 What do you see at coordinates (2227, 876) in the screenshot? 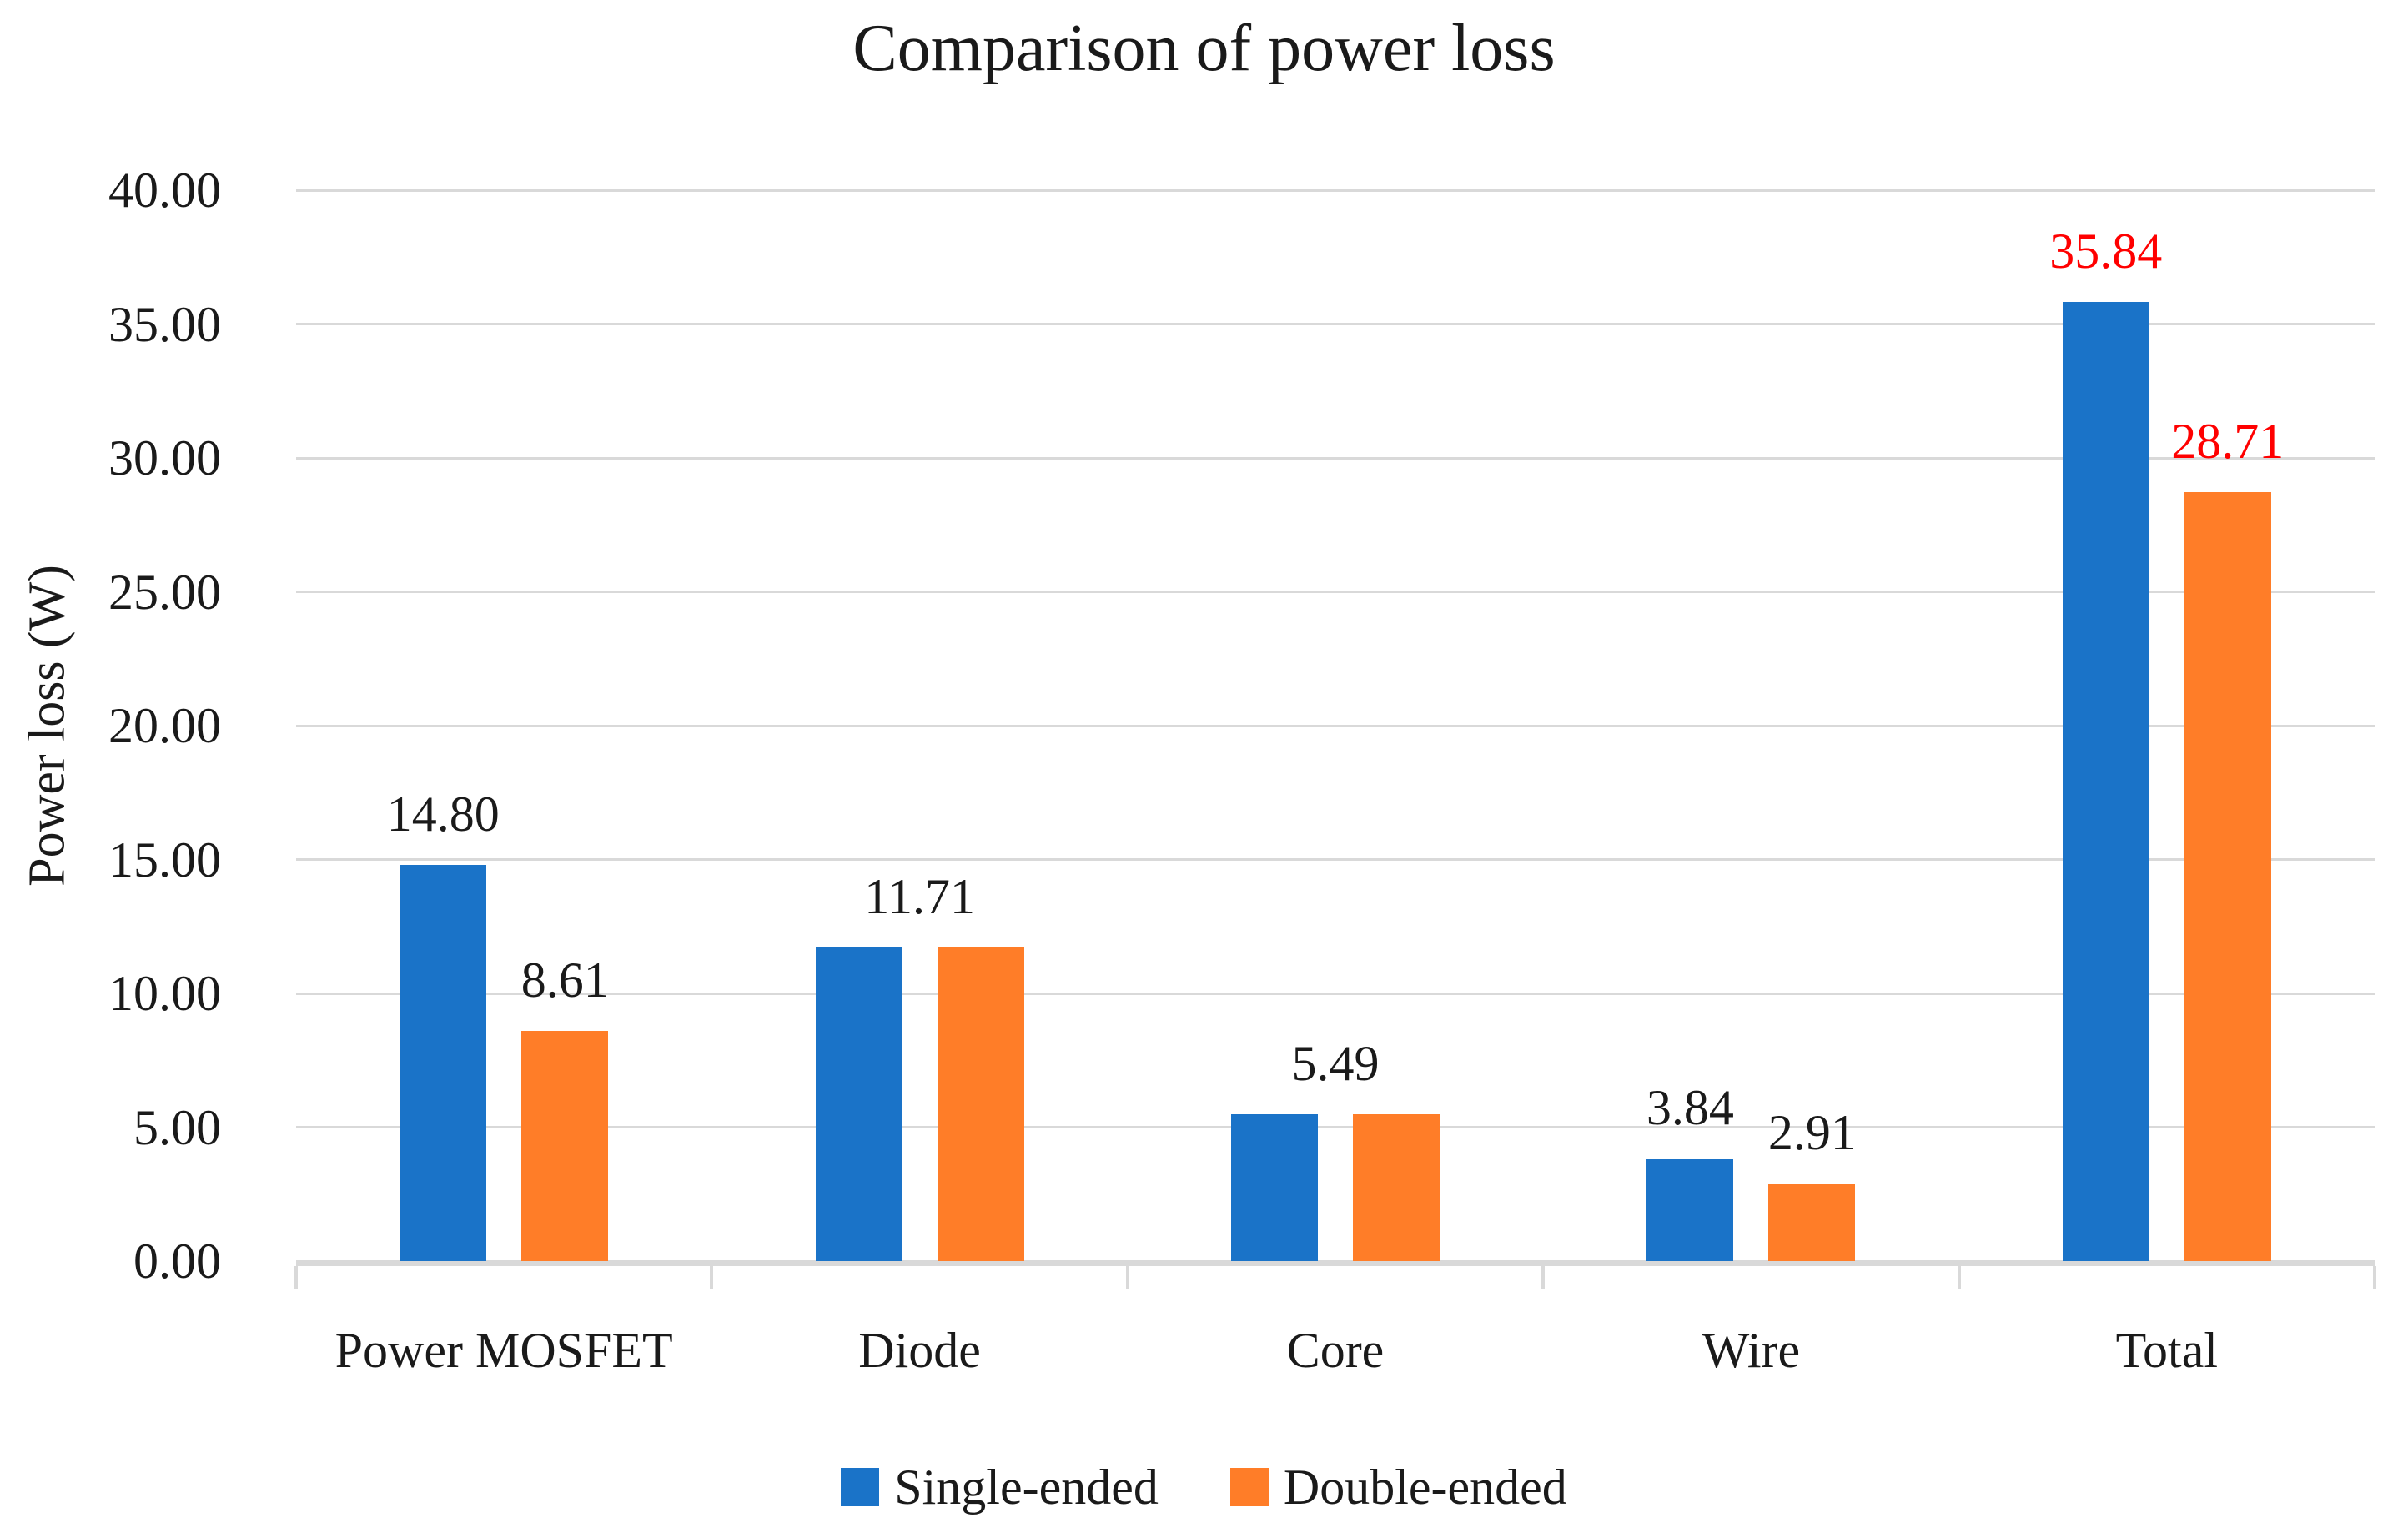
I see `bar-double-ended-total` at bounding box center [2227, 876].